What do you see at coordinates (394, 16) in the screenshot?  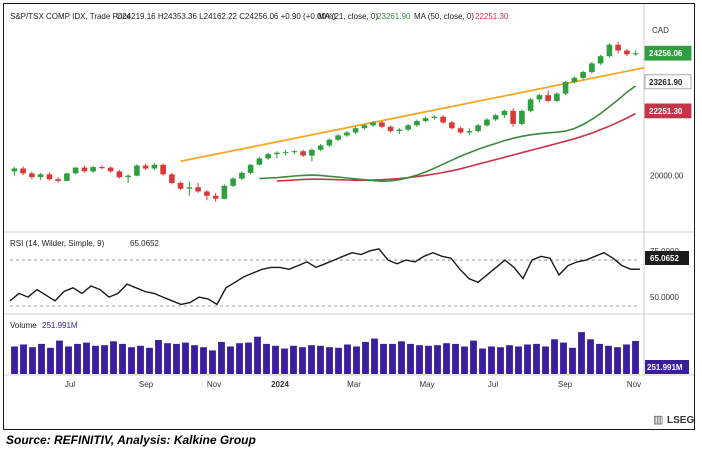 I see `ma21-value: 23261.90` at bounding box center [394, 16].